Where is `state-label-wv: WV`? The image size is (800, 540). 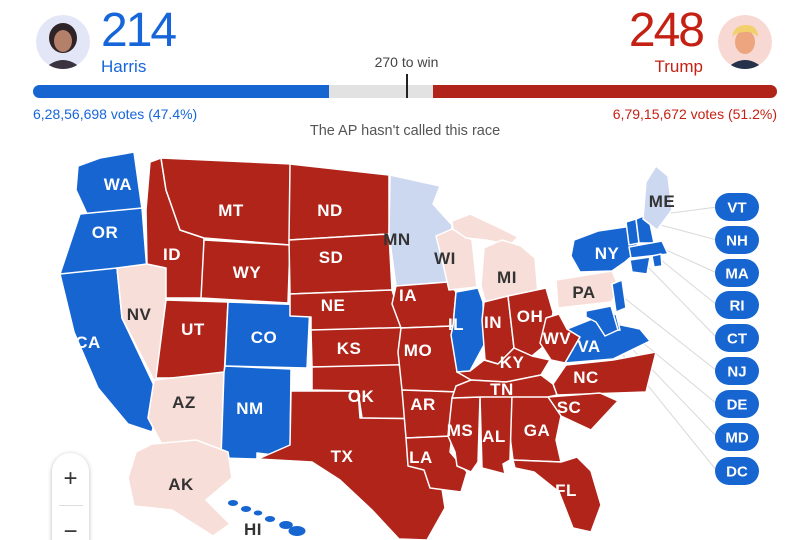 state-label-wv: WV is located at coordinates (557, 338).